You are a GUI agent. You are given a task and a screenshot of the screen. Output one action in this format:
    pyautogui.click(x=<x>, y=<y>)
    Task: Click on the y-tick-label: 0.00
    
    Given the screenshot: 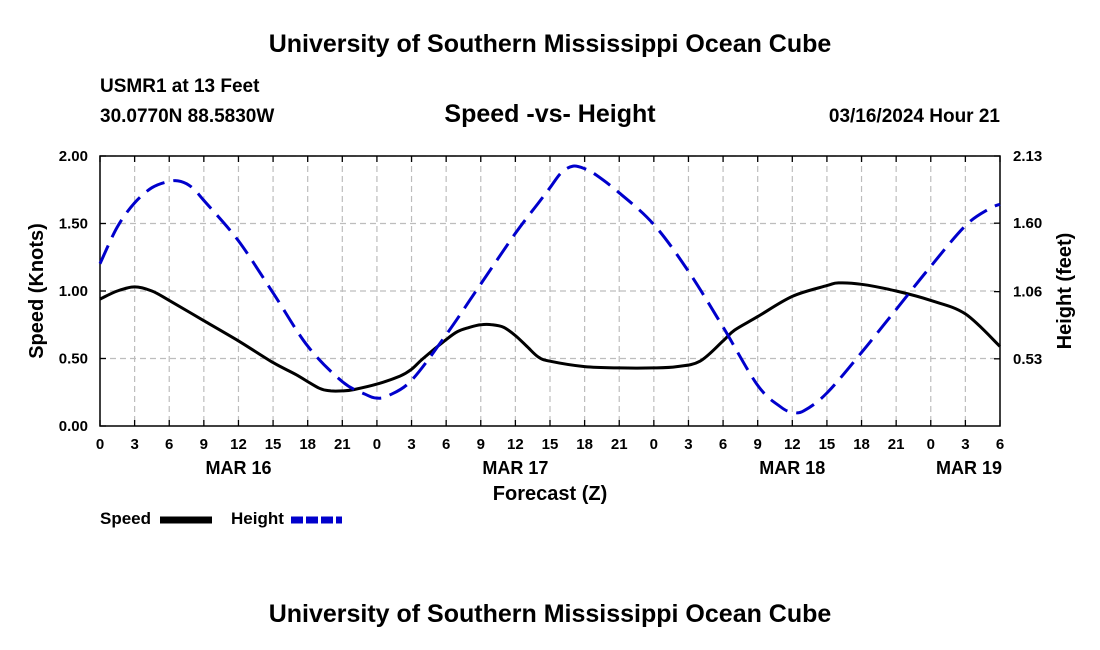 What is the action you would take?
    pyautogui.click(x=73, y=426)
    